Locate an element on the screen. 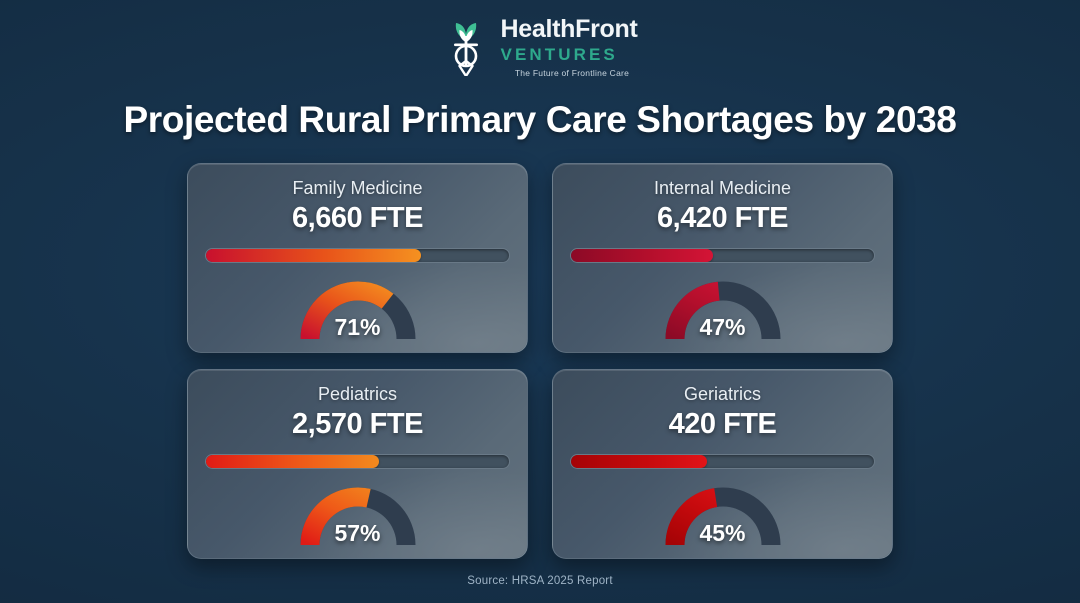  brand-subtitle: VENTURES is located at coordinates (559, 54).